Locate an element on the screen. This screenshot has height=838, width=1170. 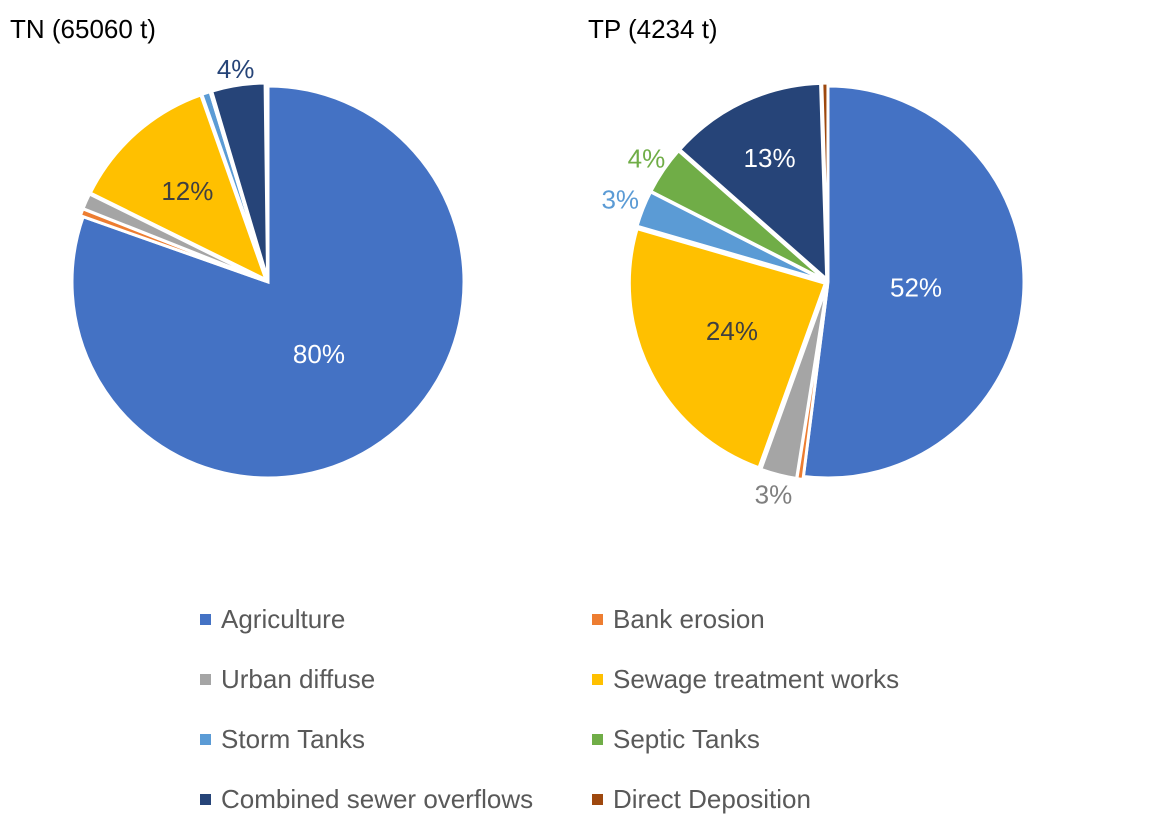
tn-data-label: 12% is located at coordinates (187, 191).